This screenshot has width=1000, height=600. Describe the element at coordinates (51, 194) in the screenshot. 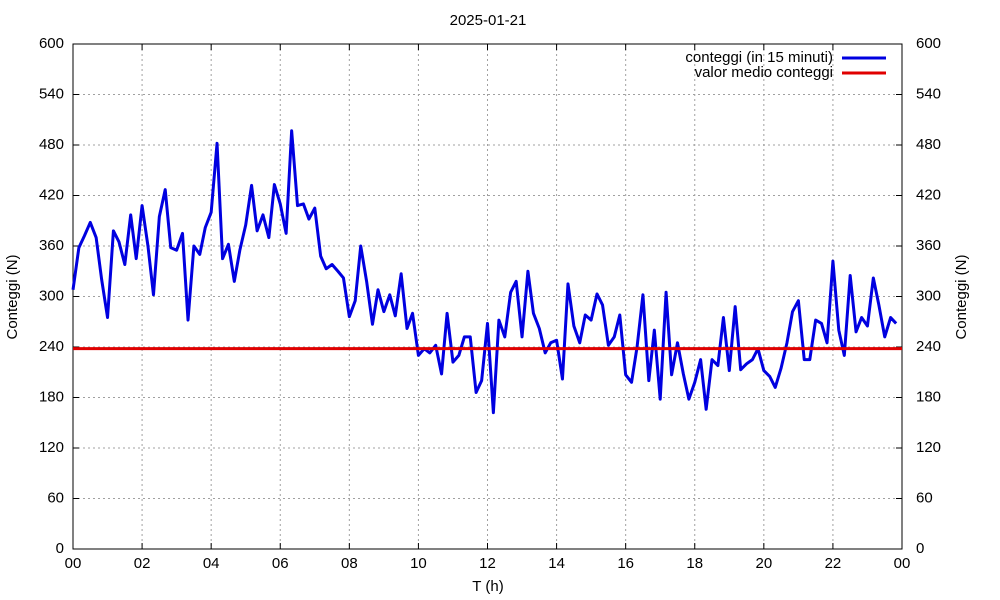

I see `y-tick-label: 420` at that location.